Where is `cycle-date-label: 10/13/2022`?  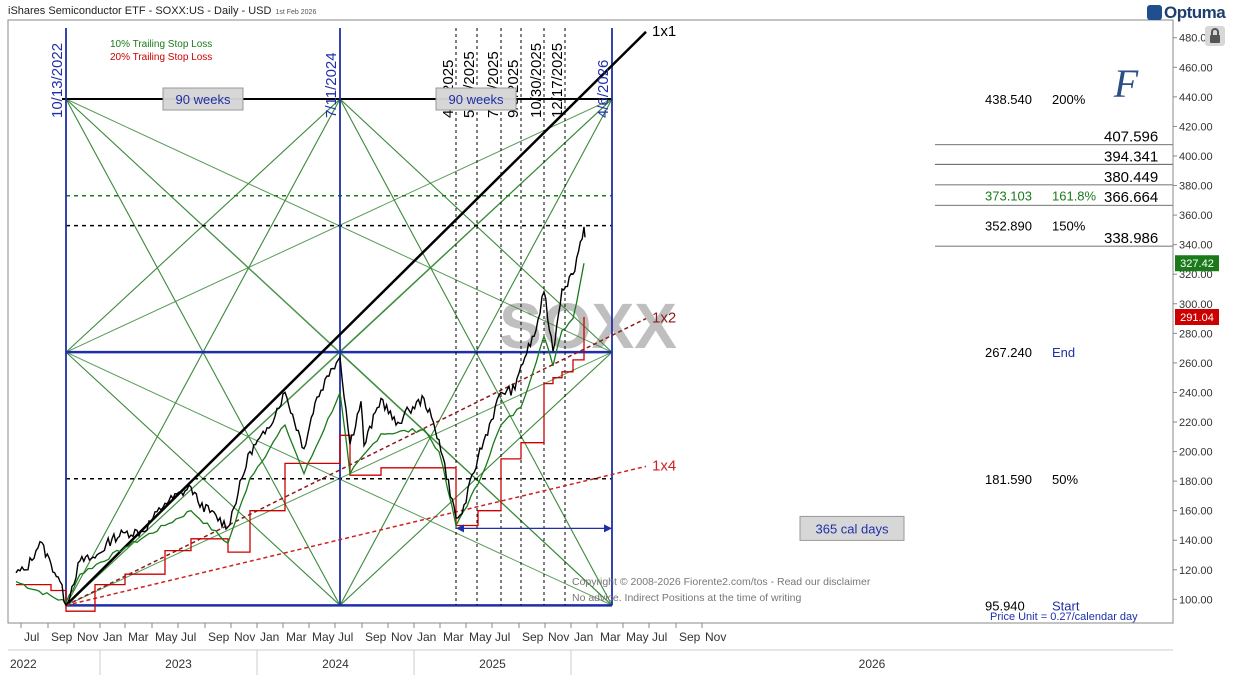
cycle-date-label: 10/13/2022 is located at coordinates (57, 80).